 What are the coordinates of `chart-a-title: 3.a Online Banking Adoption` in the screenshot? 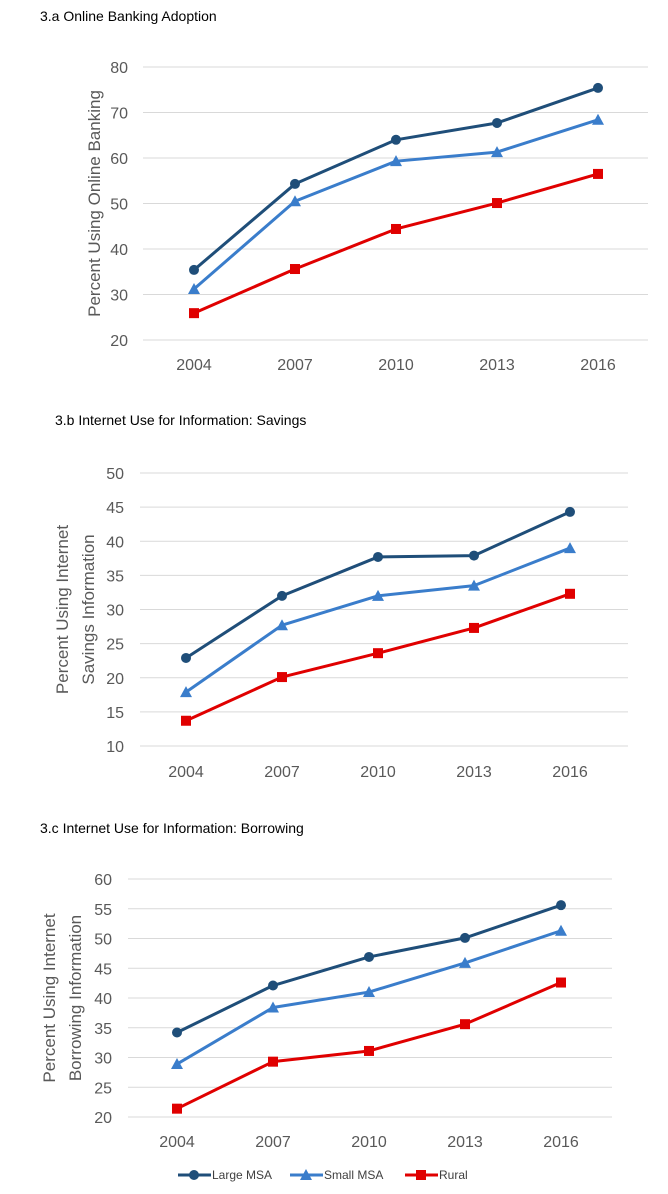 It's located at (128, 16).